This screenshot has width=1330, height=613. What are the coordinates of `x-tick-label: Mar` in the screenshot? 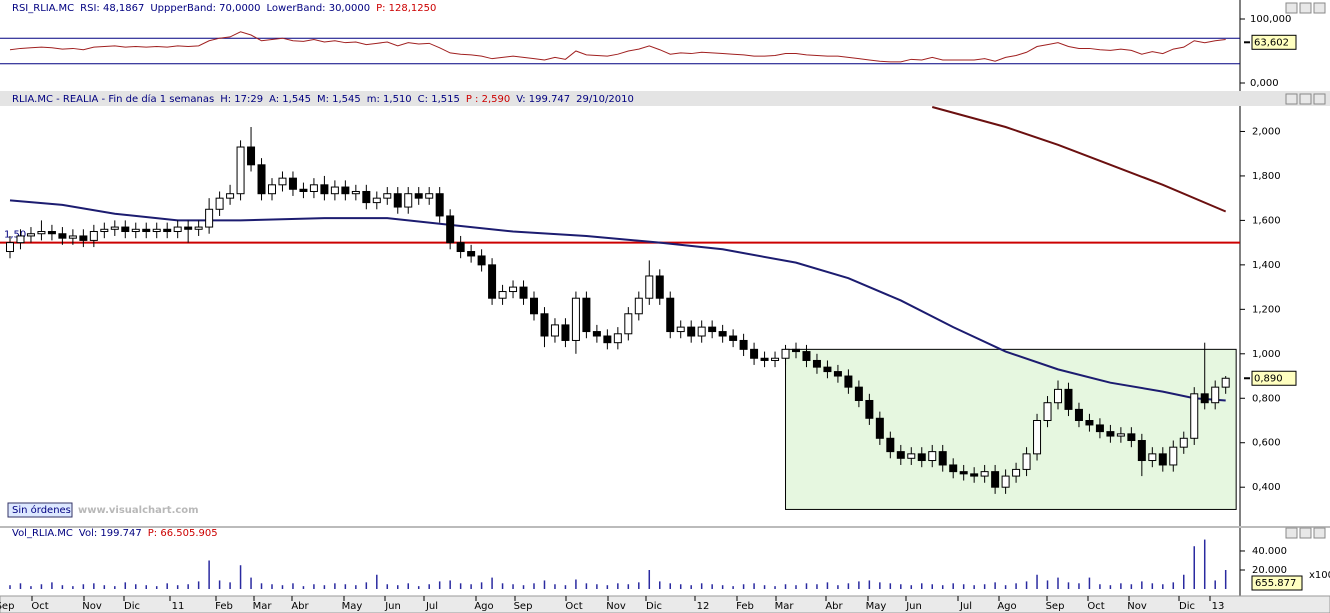 It's located at (263, 606).